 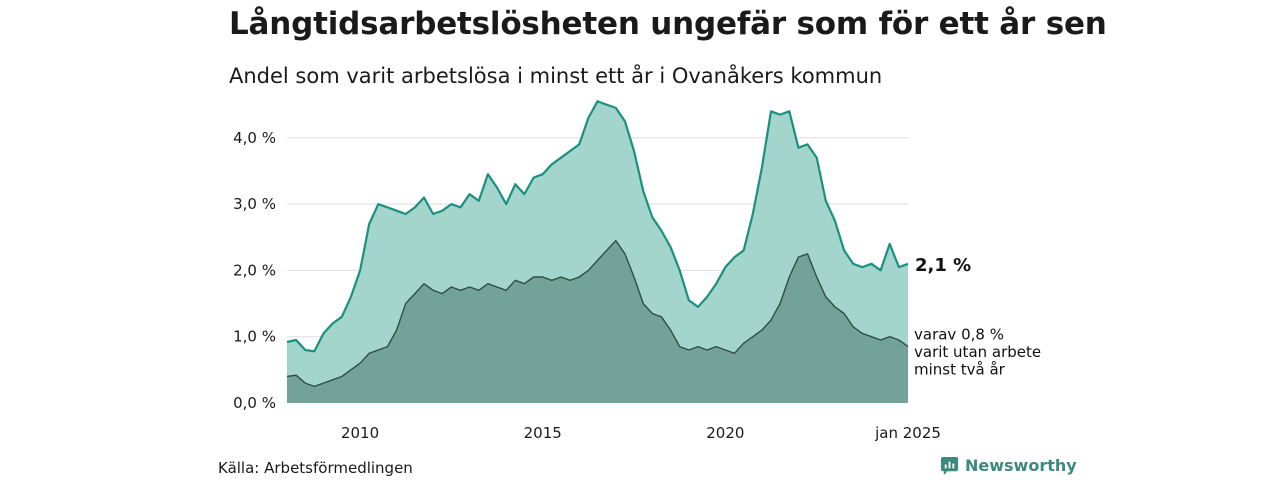 What do you see at coordinates (1021, 465) in the screenshot?
I see `brand-name: Newsworthy` at bounding box center [1021, 465].